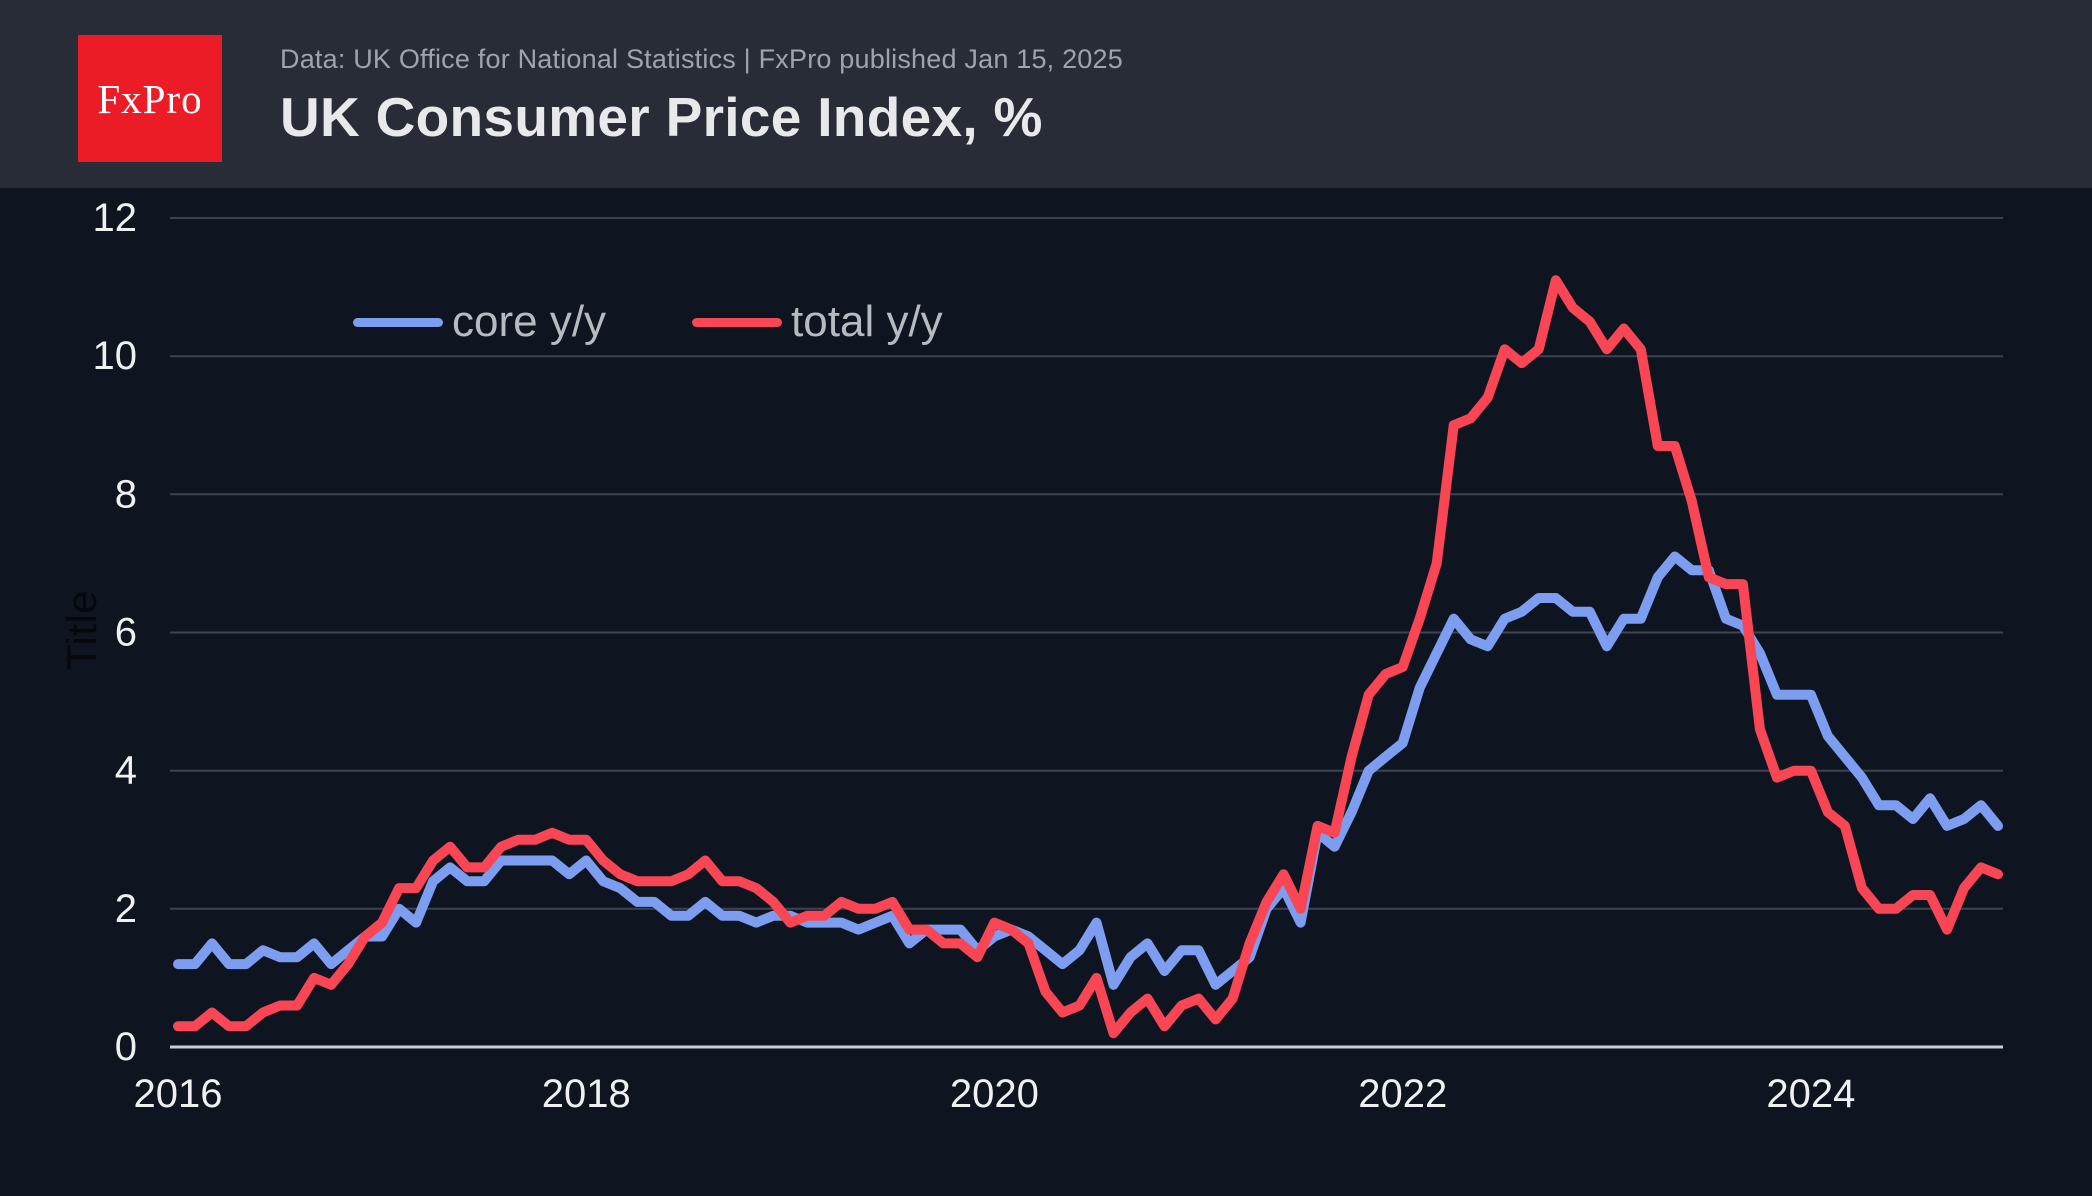  Describe the element at coordinates (178, 1094) in the screenshot. I see `x-tick-label: 2016` at that location.